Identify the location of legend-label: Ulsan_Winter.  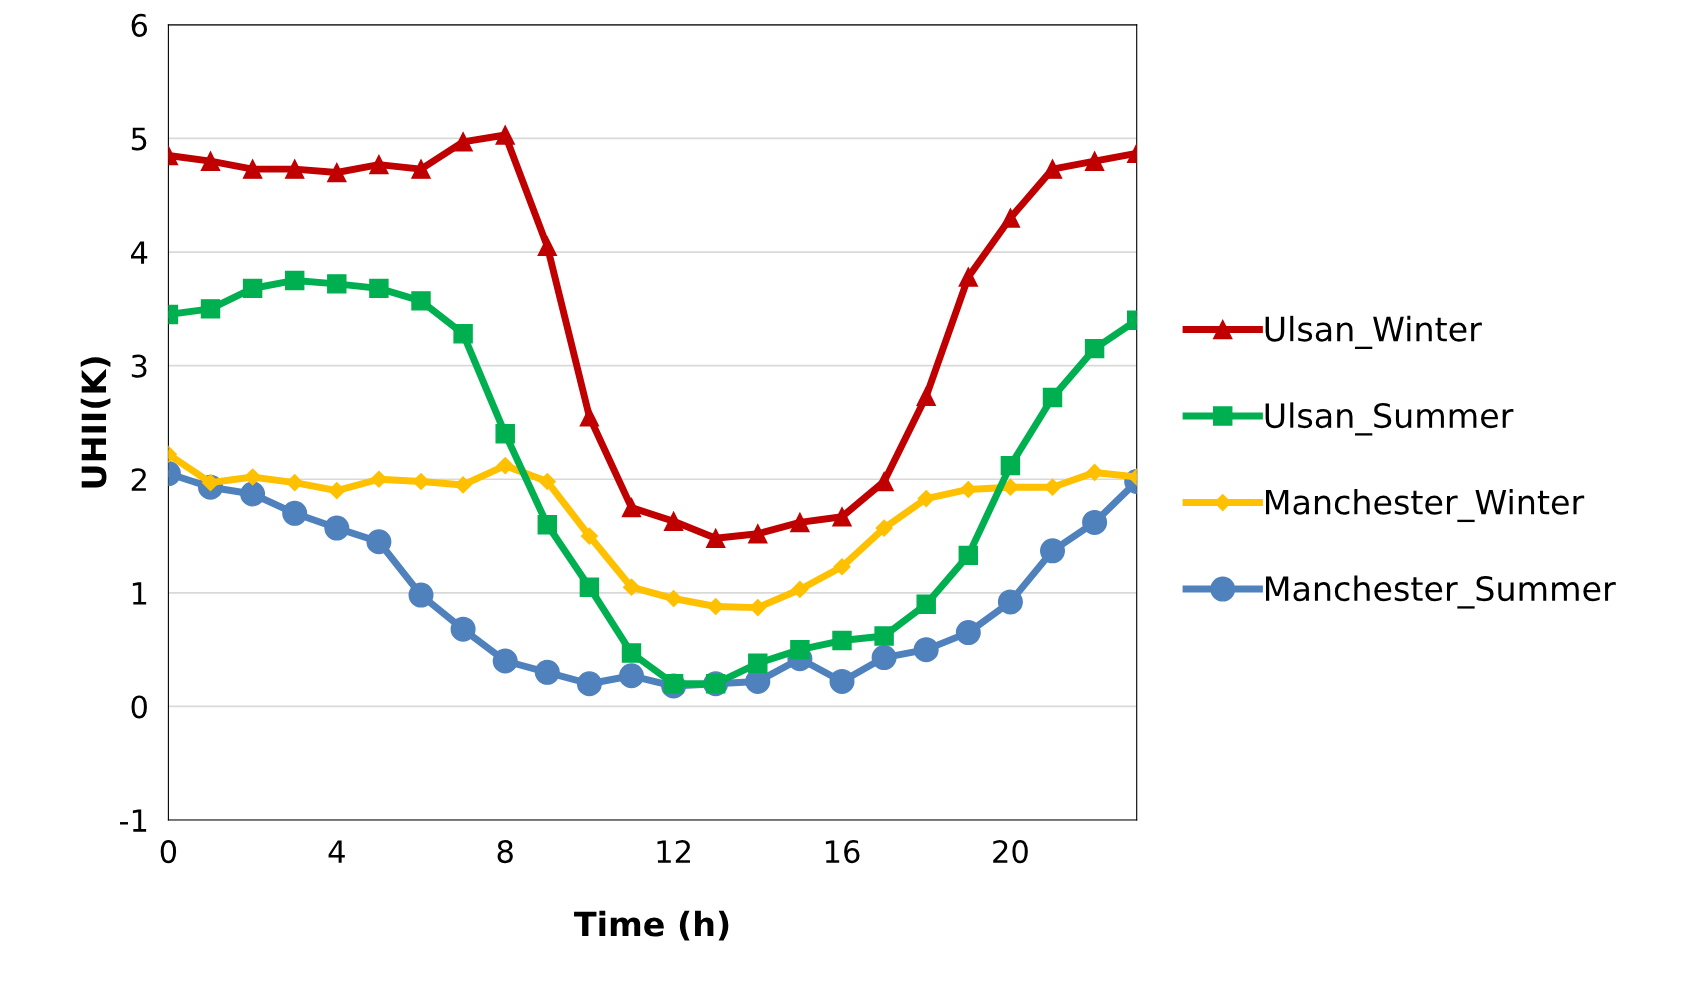
(1373, 332).